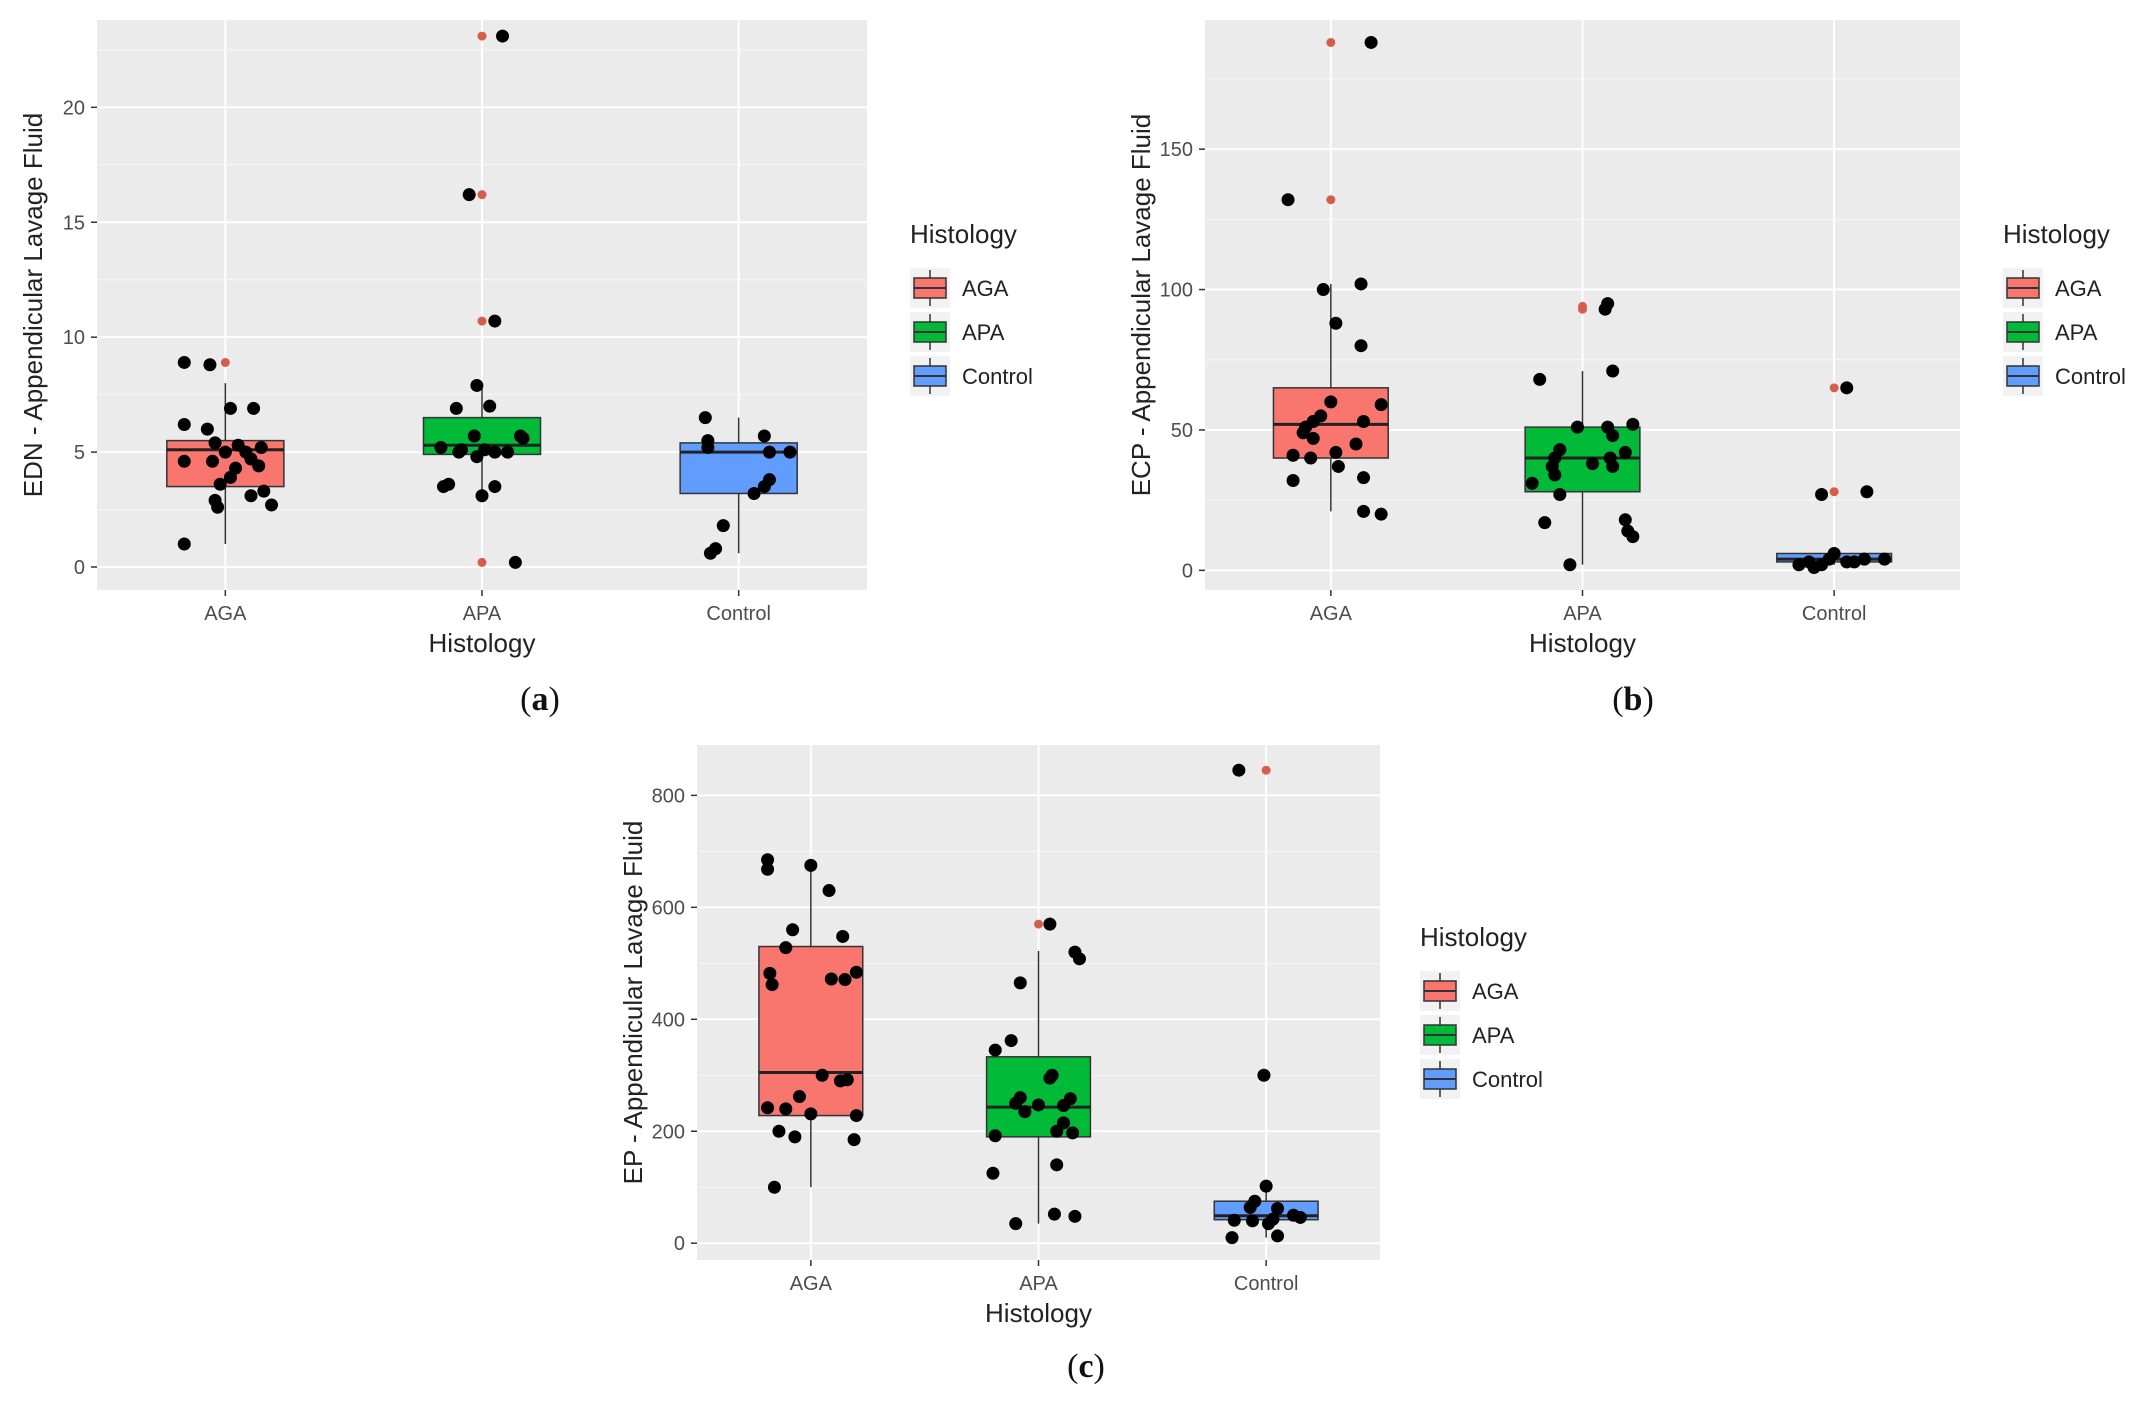 The height and width of the screenshot is (1409, 2149). What do you see at coordinates (668, 1132) in the screenshot?
I see `y-tick-label: 200` at bounding box center [668, 1132].